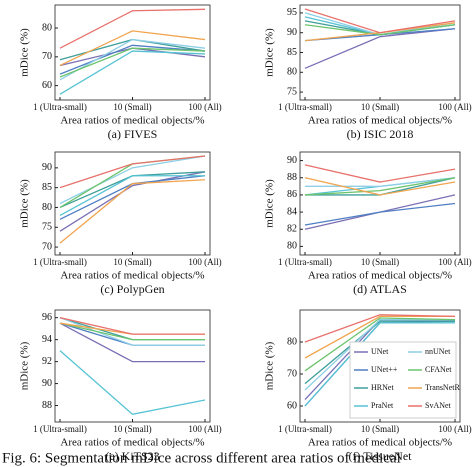 The height and width of the screenshot is (467, 474). I want to click on legend-label: PraNet, so click(382, 405).